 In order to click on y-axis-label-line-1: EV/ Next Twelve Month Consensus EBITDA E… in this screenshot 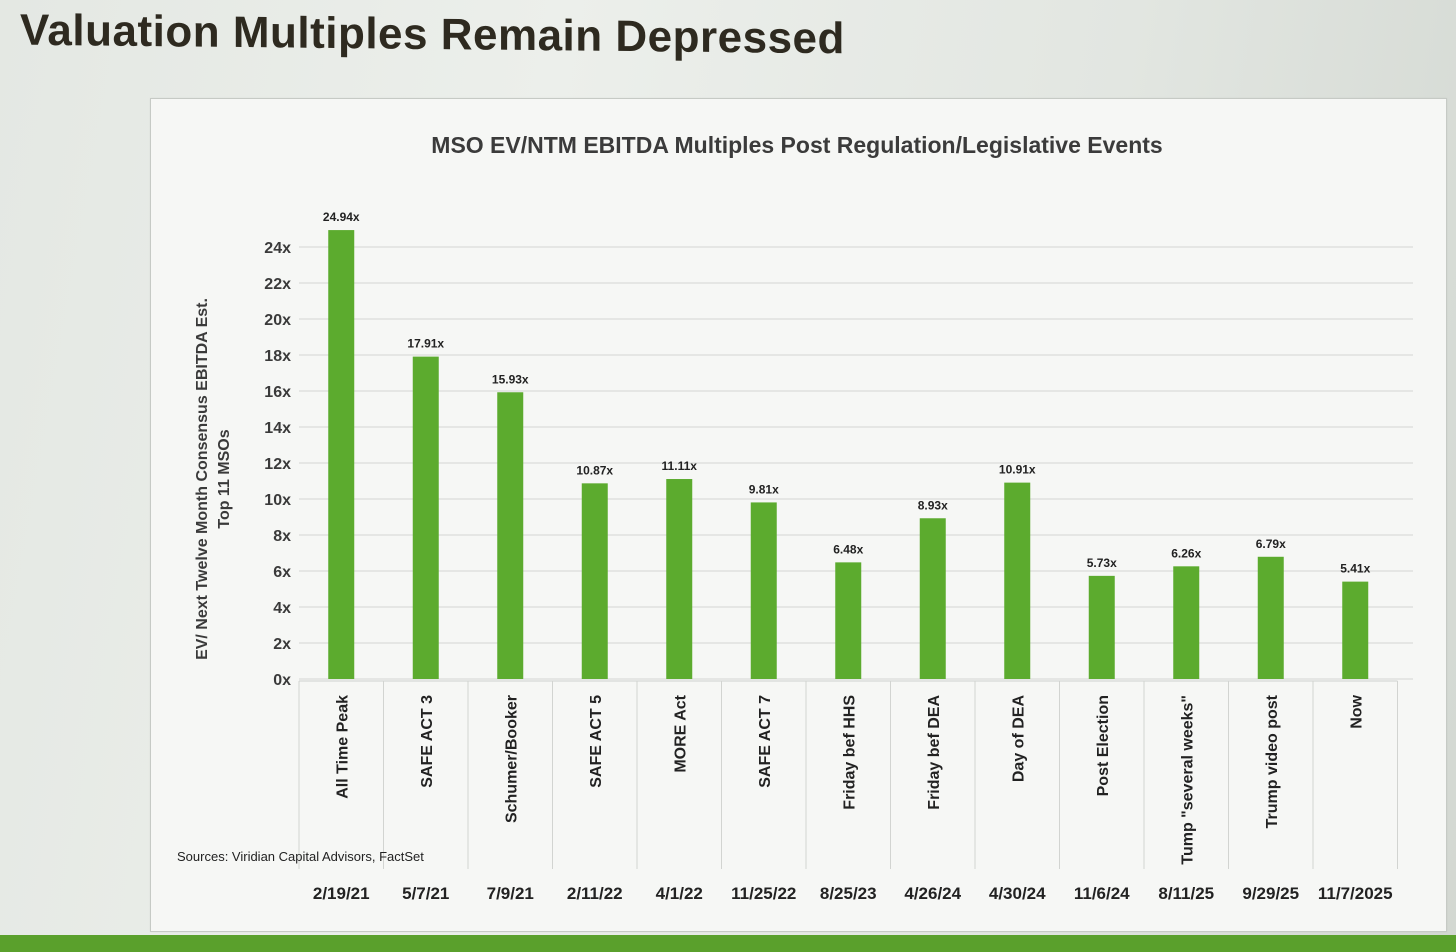, I will do `click(202, 479)`.